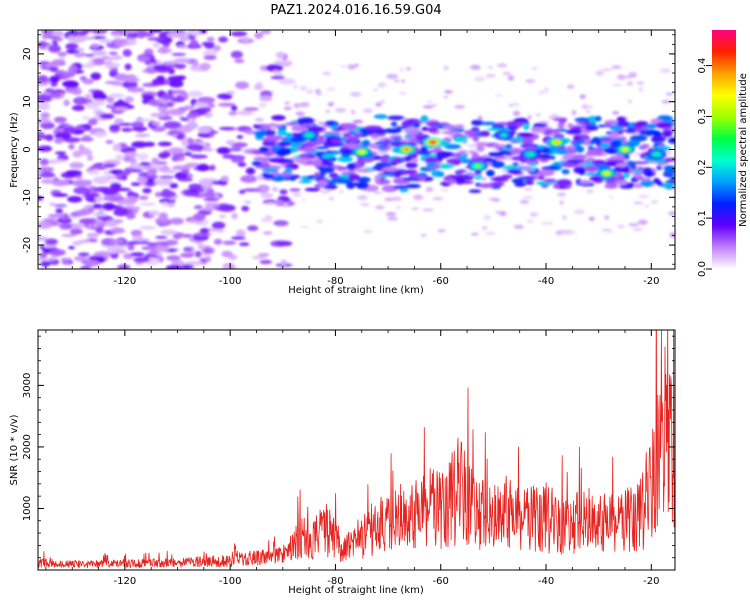  What do you see at coordinates (230, 581) in the screenshot?
I see `x-tick-label: -100` at bounding box center [230, 581].